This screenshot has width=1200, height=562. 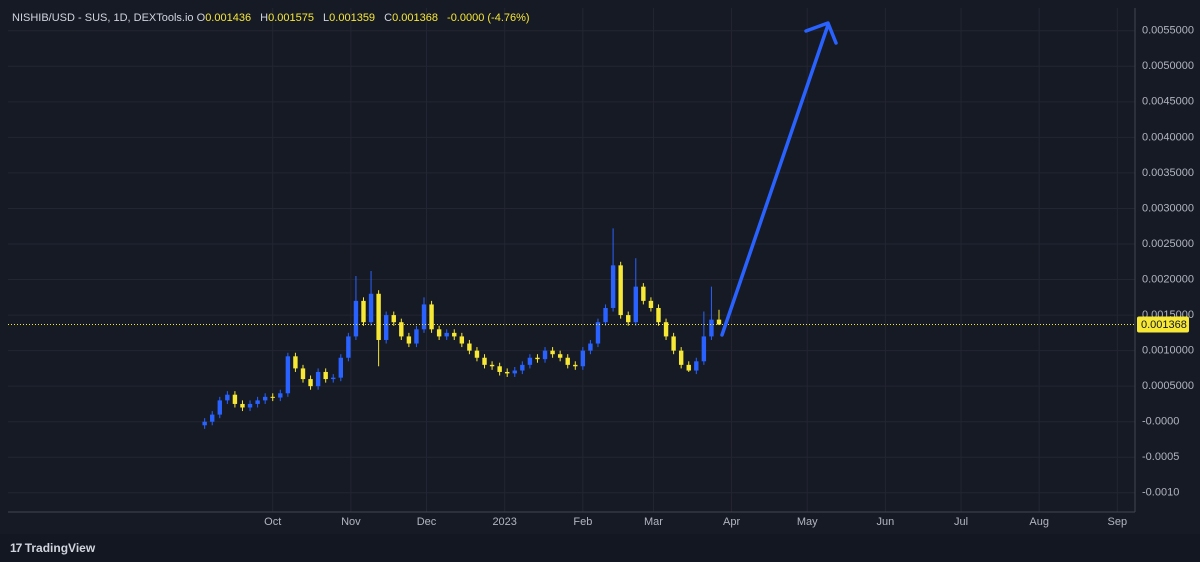 What do you see at coordinates (427, 522) in the screenshot?
I see `x-tick-label: Dec` at bounding box center [427, 522].